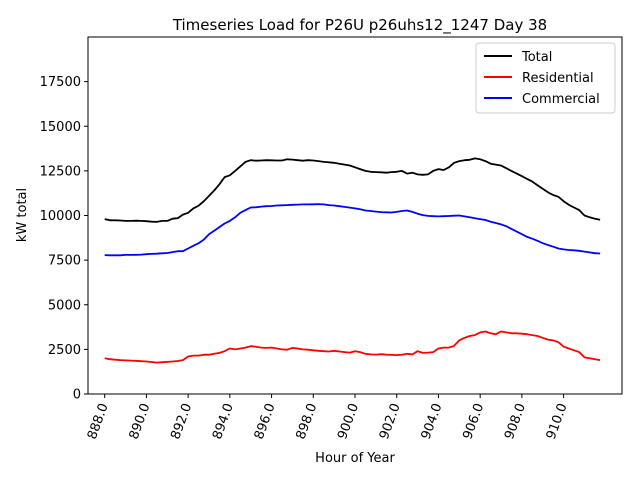  Describe the element at coordinates (64, 305) in the screenshot. I see `y-tick-label: 5000` at that location.